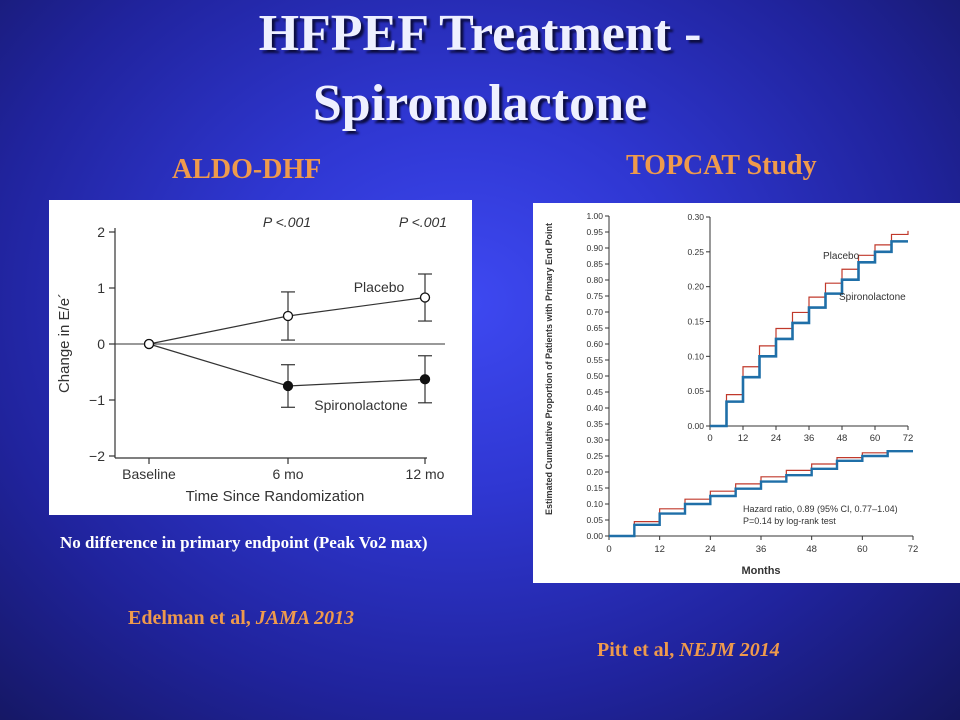 The width and height of the screenshot is (960, 720). Describe the element at coordinates (913, 549) in the screenshot. I see `x-tick-label: 72` at that location.